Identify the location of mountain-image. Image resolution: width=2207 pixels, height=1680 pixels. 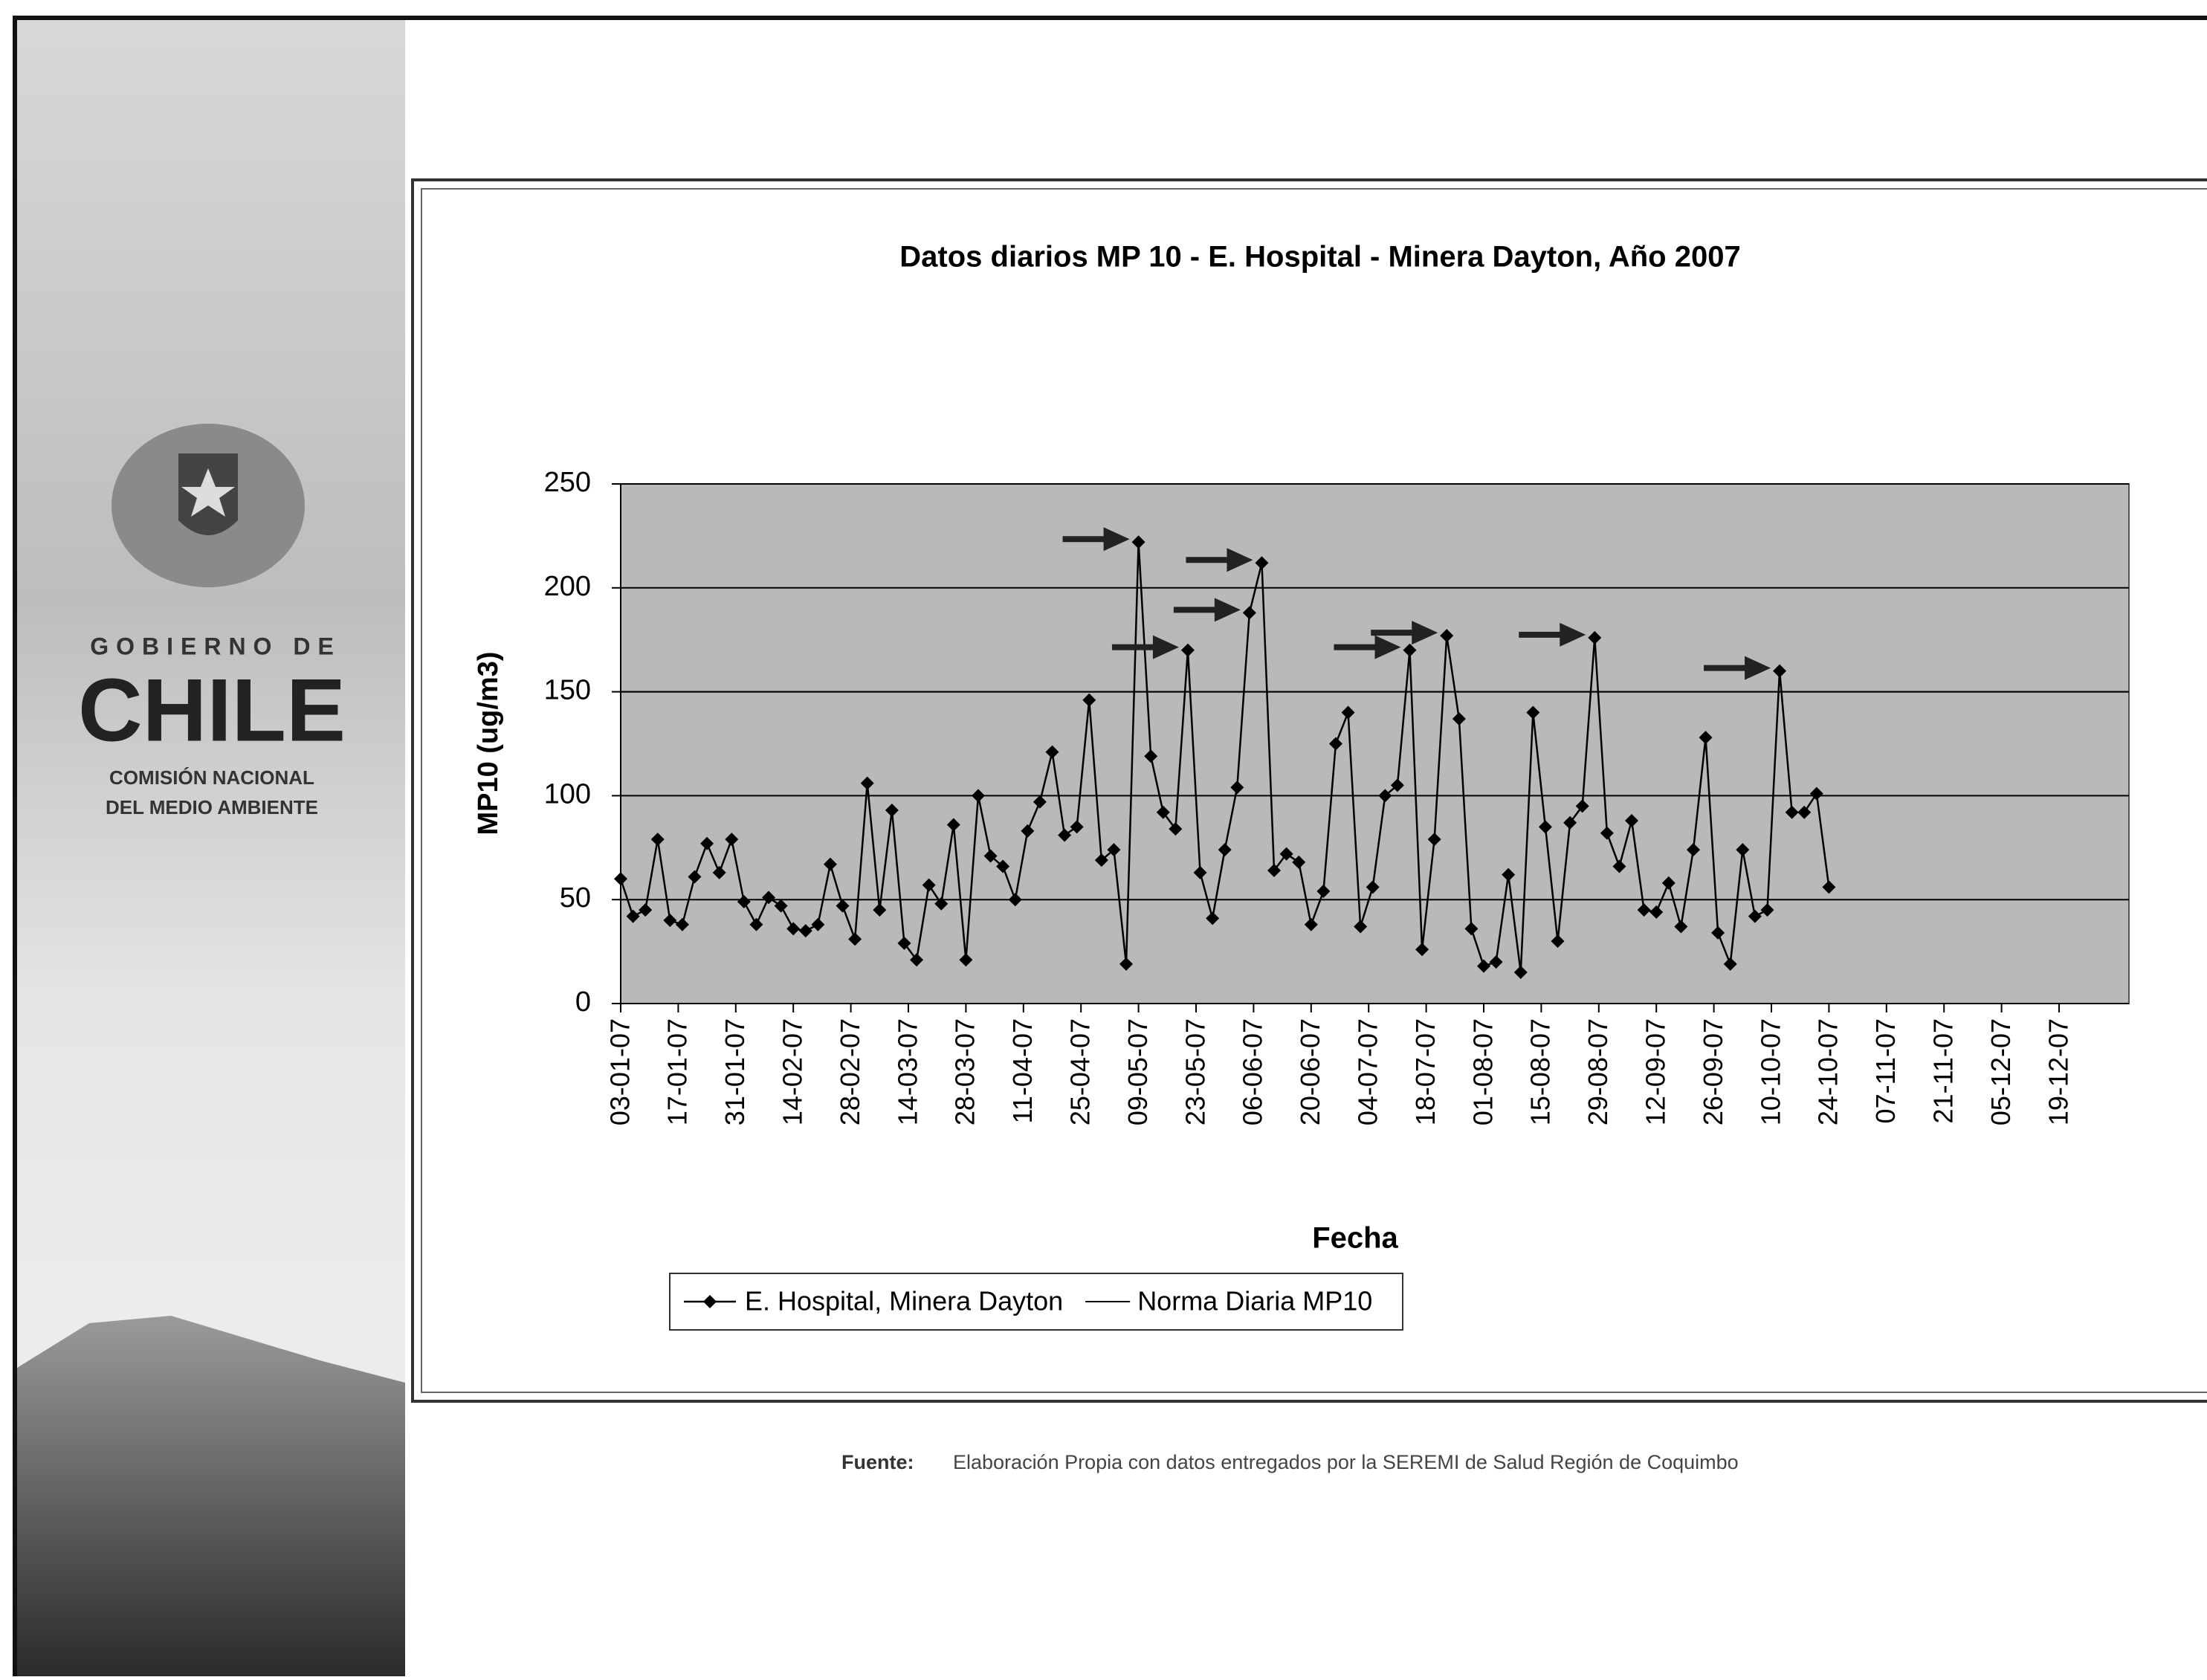
(211, 1496).